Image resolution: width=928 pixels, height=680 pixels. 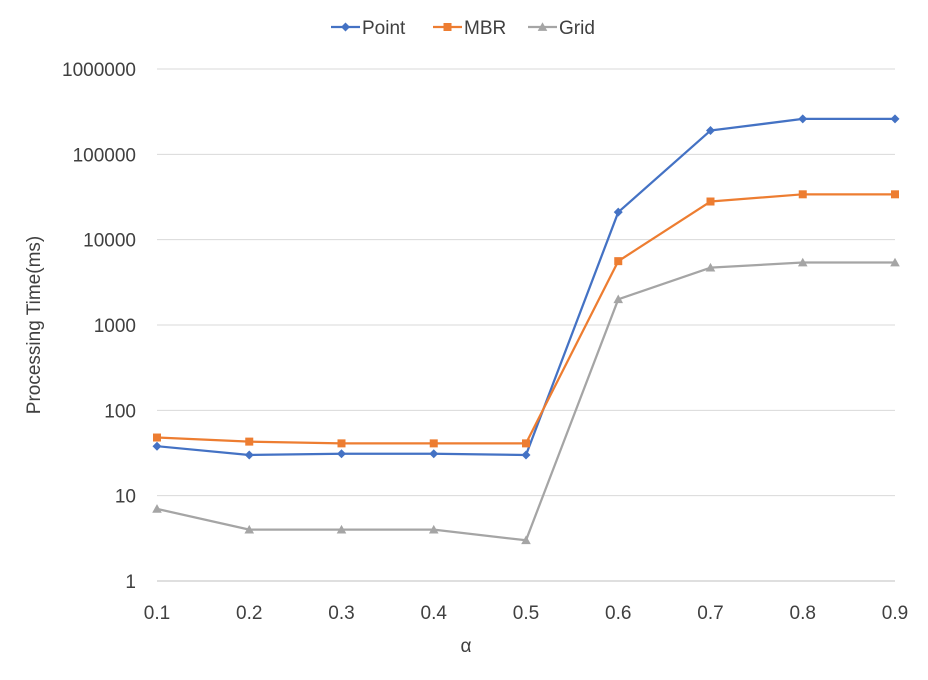 I want to click on x-tick-label: 0.8, so click(x=803, y=613).